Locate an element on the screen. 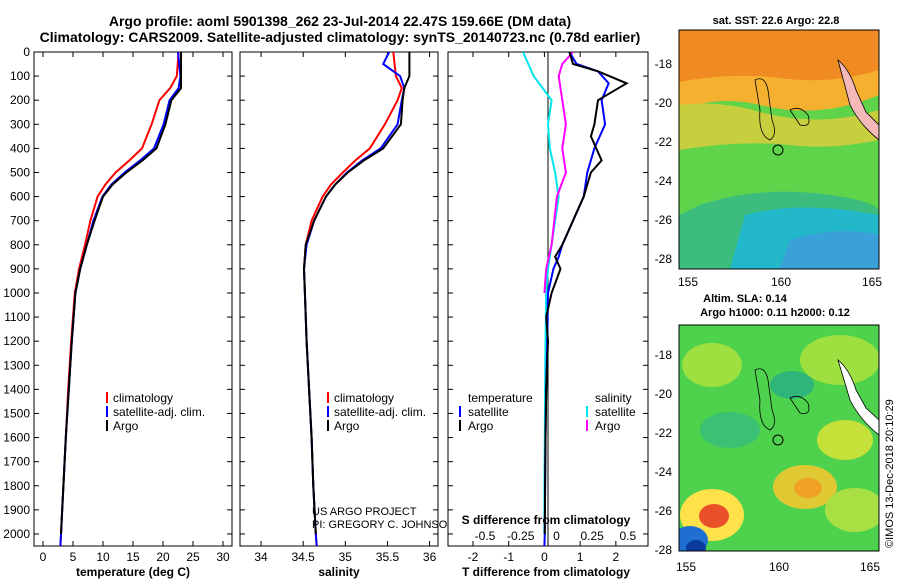 The image size is (900, 580). top-tick-label: -0.5 is located at coordinates (485, 536).